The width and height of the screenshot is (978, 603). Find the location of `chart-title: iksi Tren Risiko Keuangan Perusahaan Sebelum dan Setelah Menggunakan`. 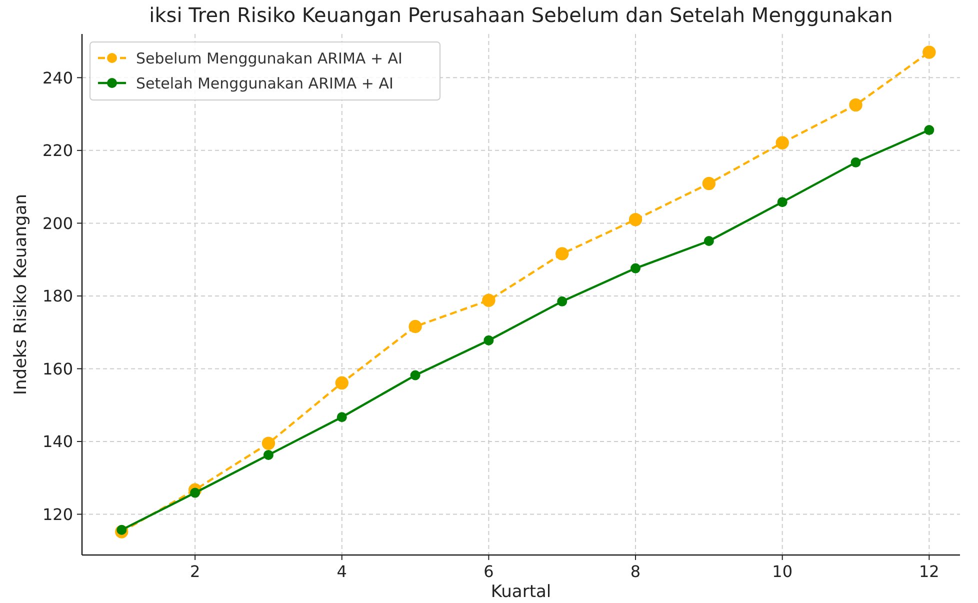

chart-title: iksi Tren Risiko Keuangan Perusahaan Sebelum dan Setelah Menggunakan is located at coordinates (521, 15).